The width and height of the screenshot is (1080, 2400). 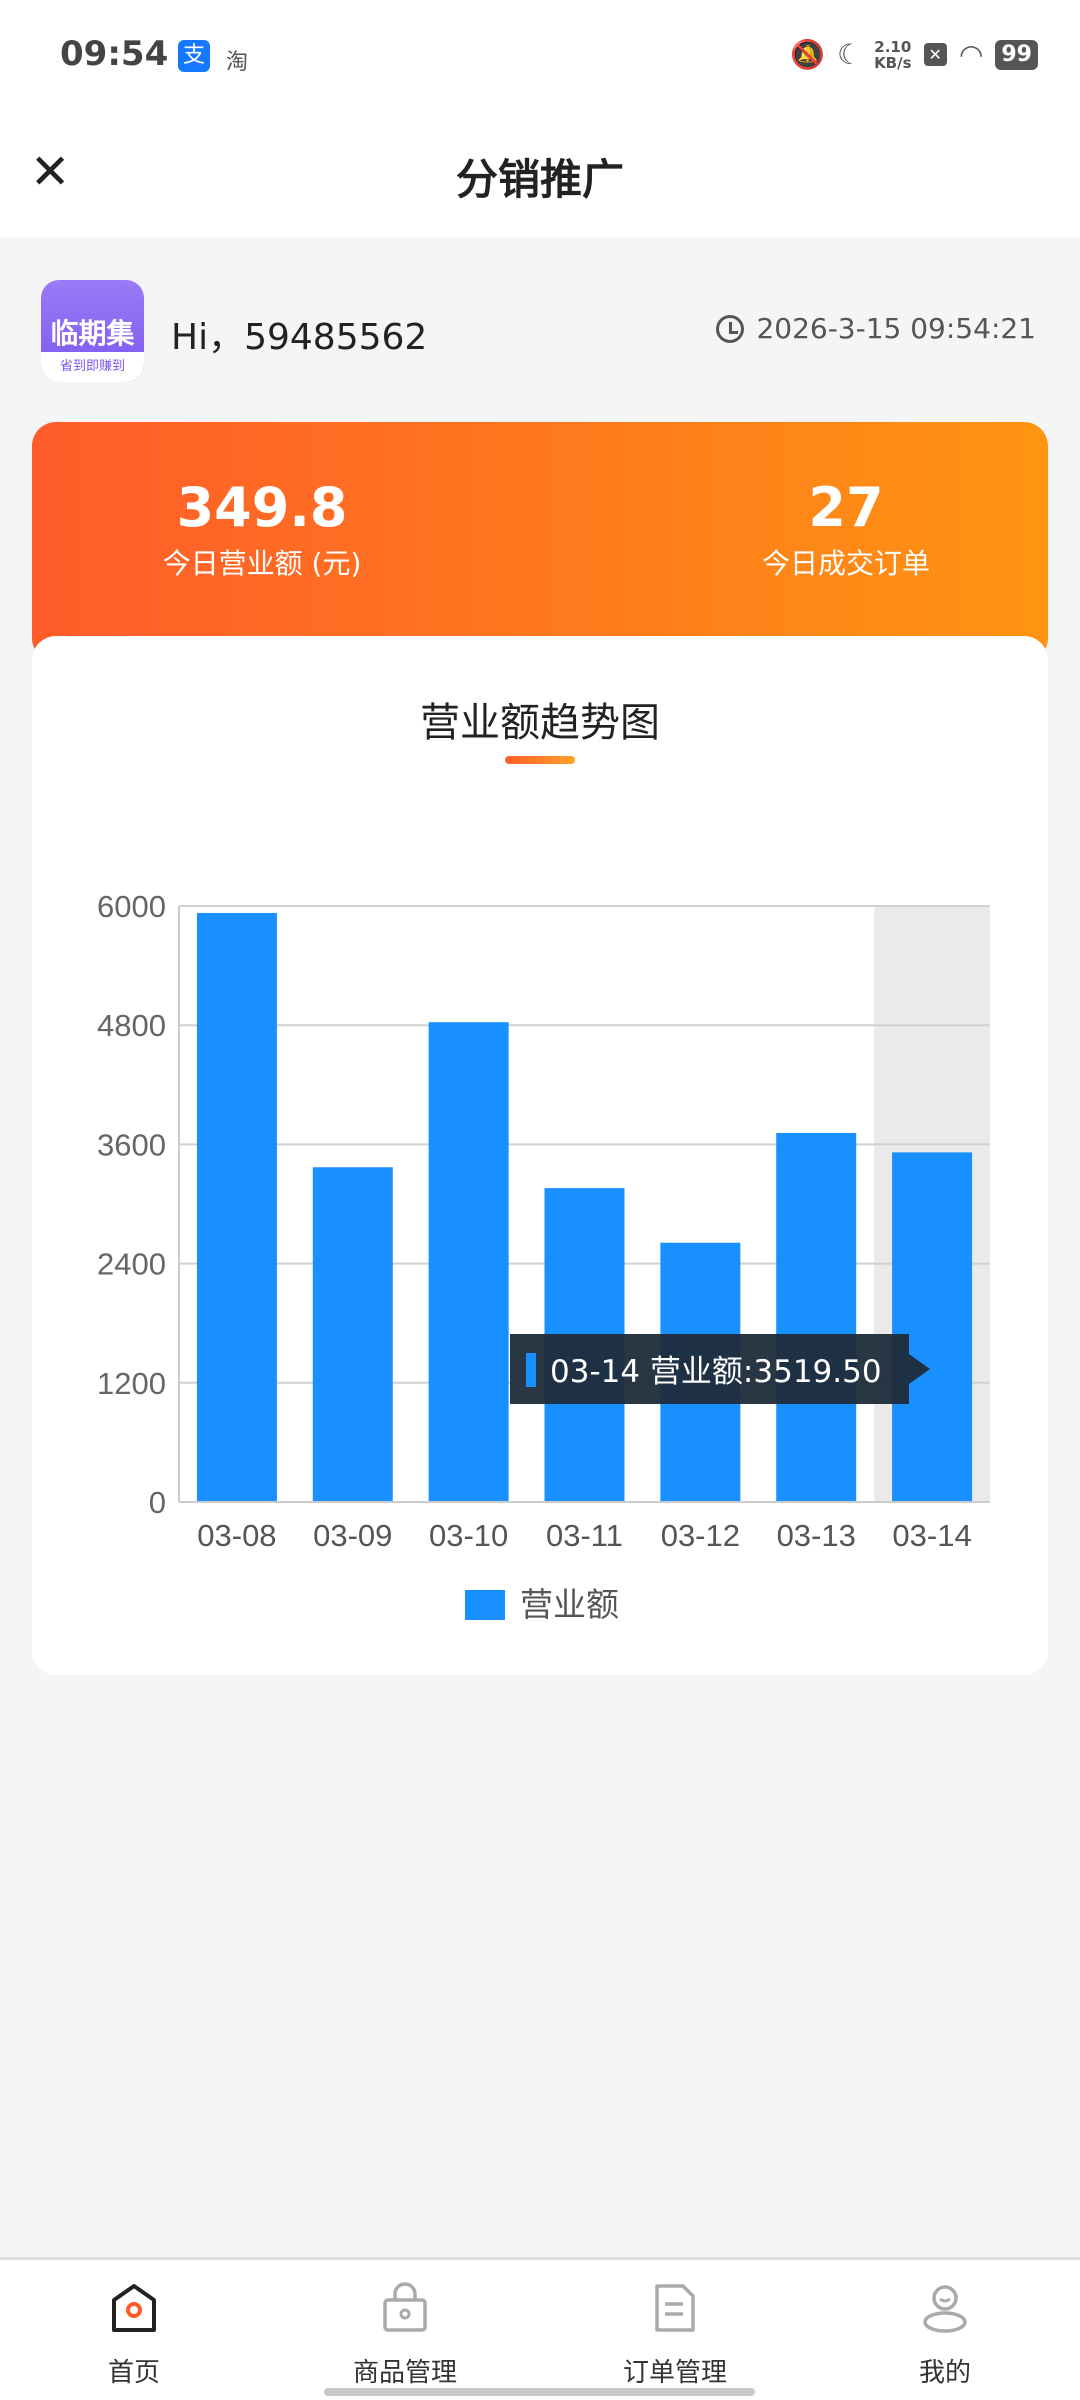 I want to click on page-title: 分销推广, so click(x=539, y=179).